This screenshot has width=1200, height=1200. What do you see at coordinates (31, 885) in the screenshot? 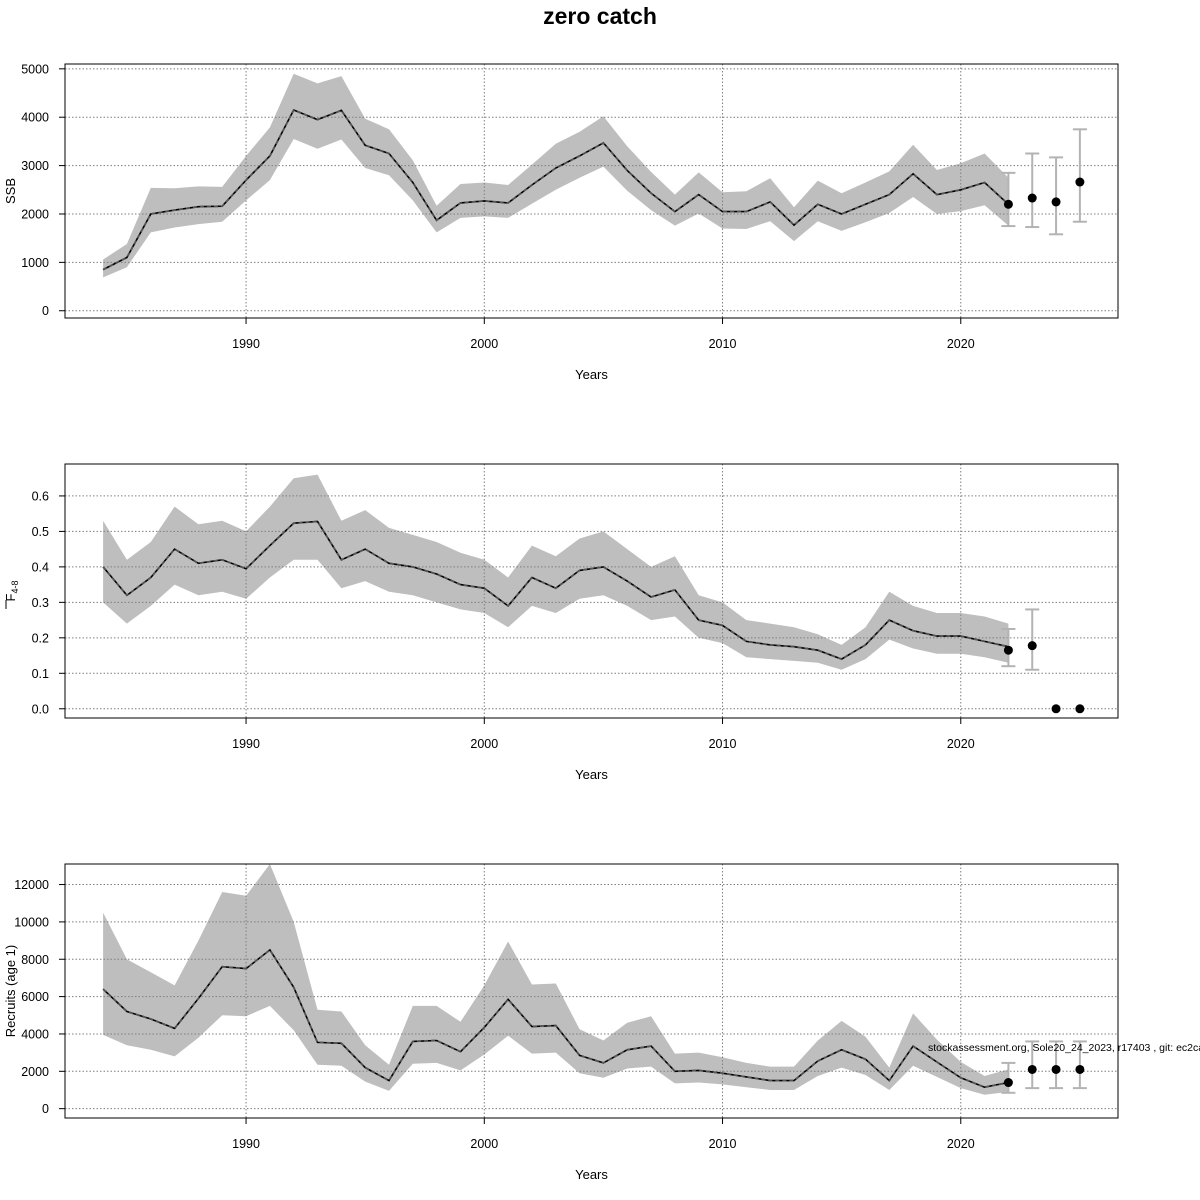
I see `recruits-y-tick-label: 12000` at bounding box center [31, 885].